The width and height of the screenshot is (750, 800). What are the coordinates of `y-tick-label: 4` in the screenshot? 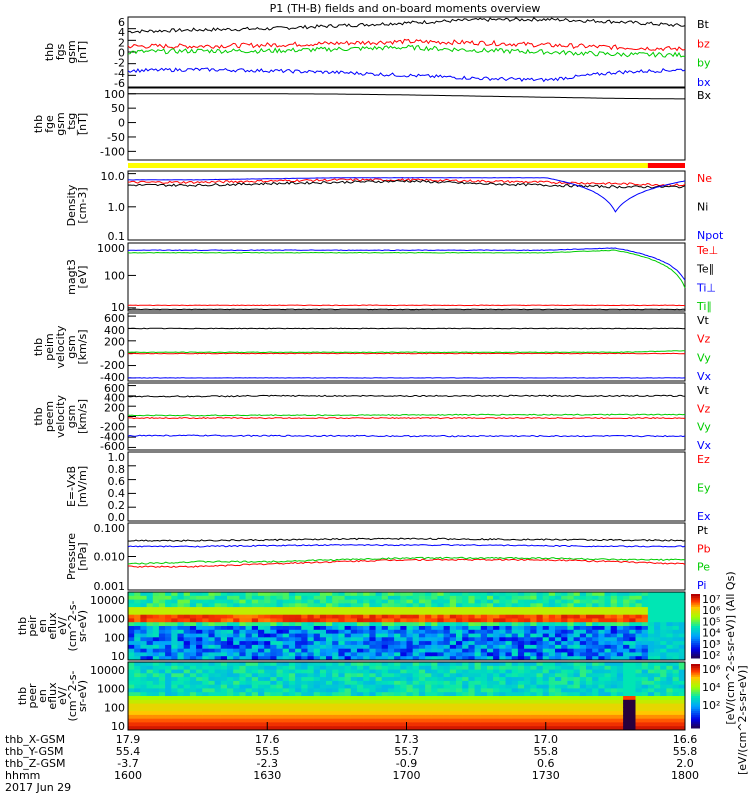 It's located at (121, 32).